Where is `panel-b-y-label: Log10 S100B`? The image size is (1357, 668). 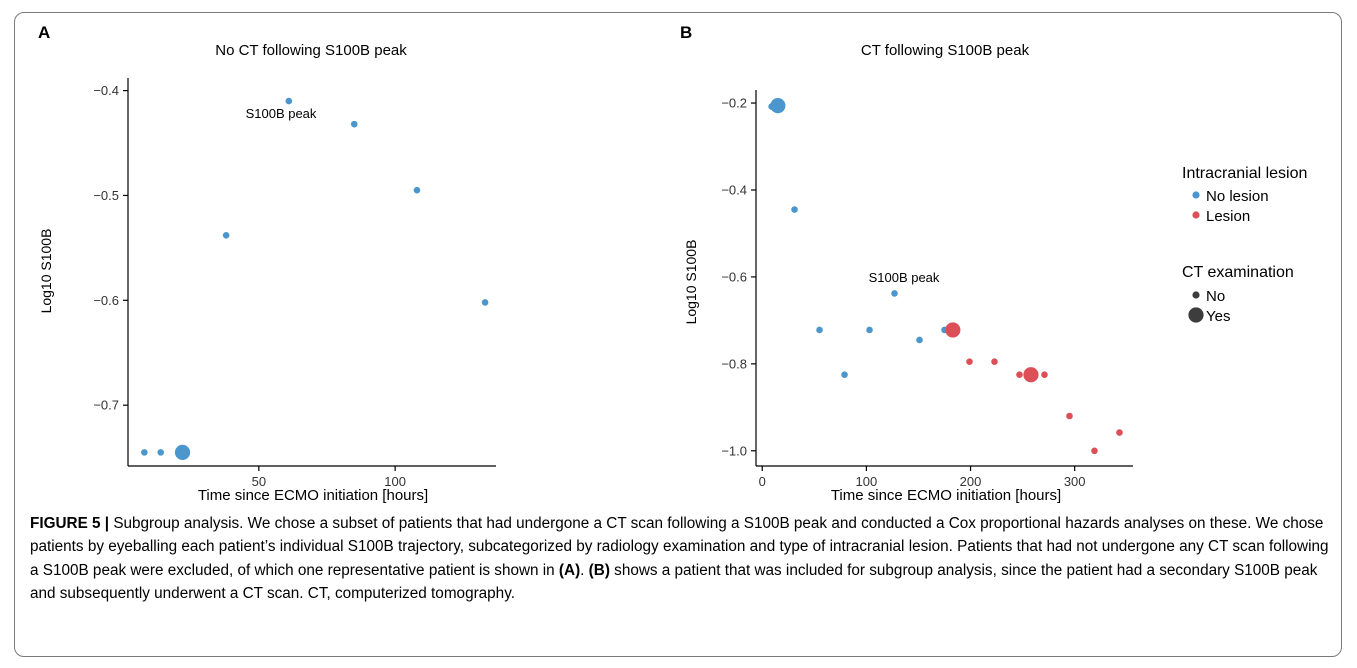 panel-b-y-label: Log10 S100B is located at coordinates (691, 282).